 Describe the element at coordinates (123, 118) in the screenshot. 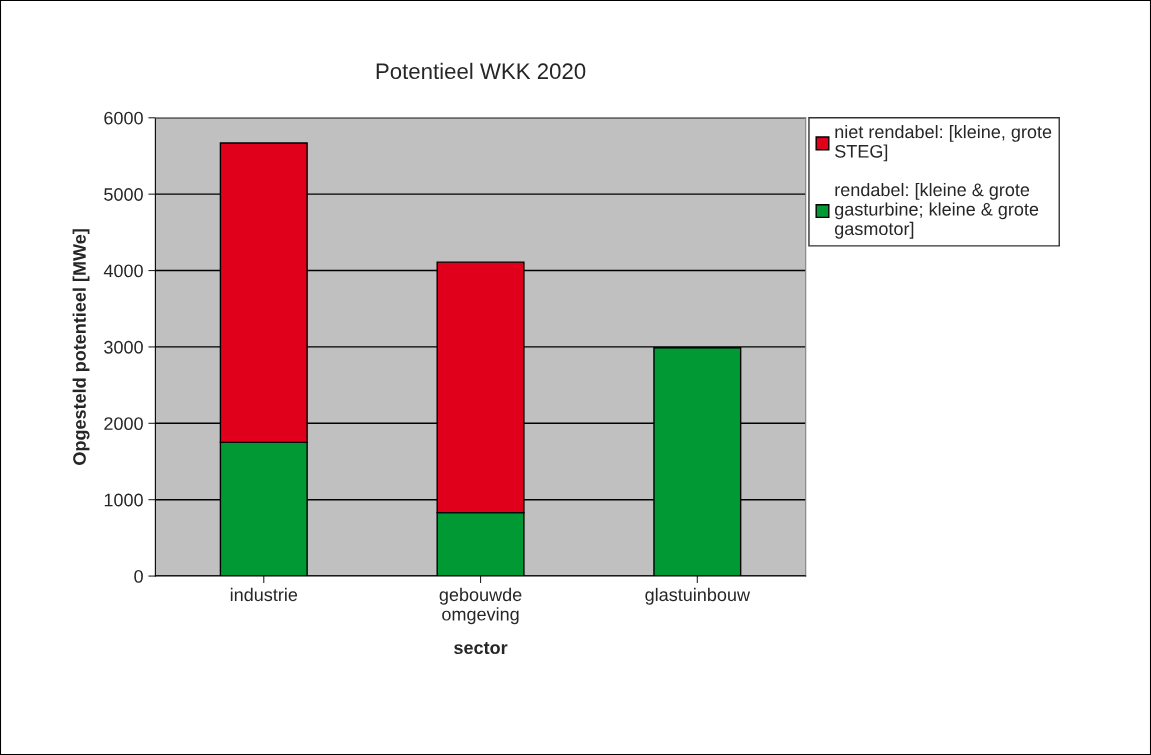

I see `y-tick-label: 6000` at that location.